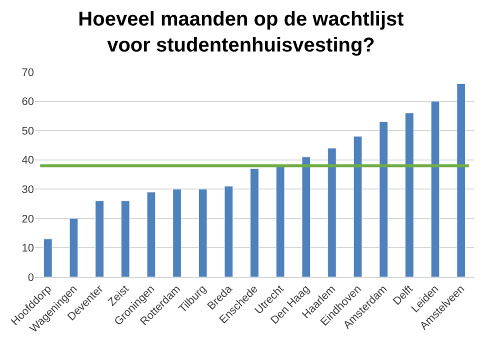 This screenshot has height=343, width=482. What do you see at coordinates (31, 278) in the screenshot?
I see `y-tick-label: 0` at bounding box center [31, 278].